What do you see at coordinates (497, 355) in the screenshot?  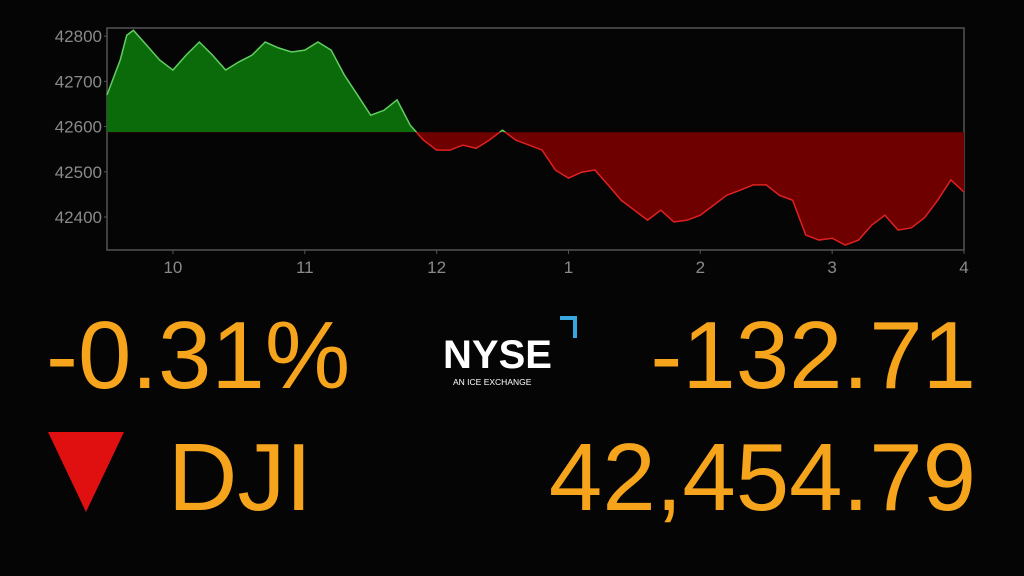 I see `logo-name: NYSE` at bounding box center [497, 355].